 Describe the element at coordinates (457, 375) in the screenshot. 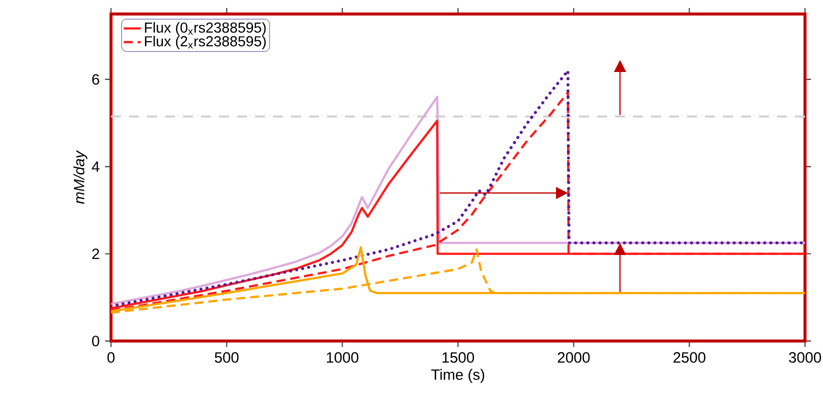

I see `x-axis-title: Time (s)` at that location.